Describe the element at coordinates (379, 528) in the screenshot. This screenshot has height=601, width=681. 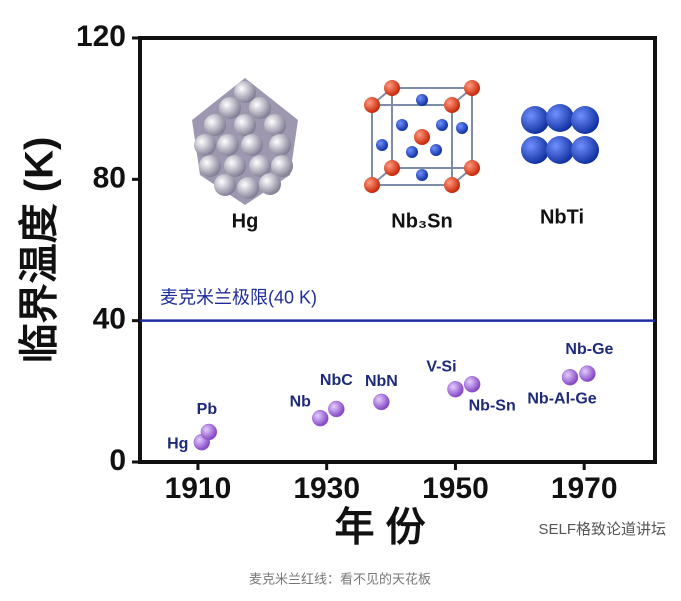
I see `x-axis-label: 年 份` at that location.